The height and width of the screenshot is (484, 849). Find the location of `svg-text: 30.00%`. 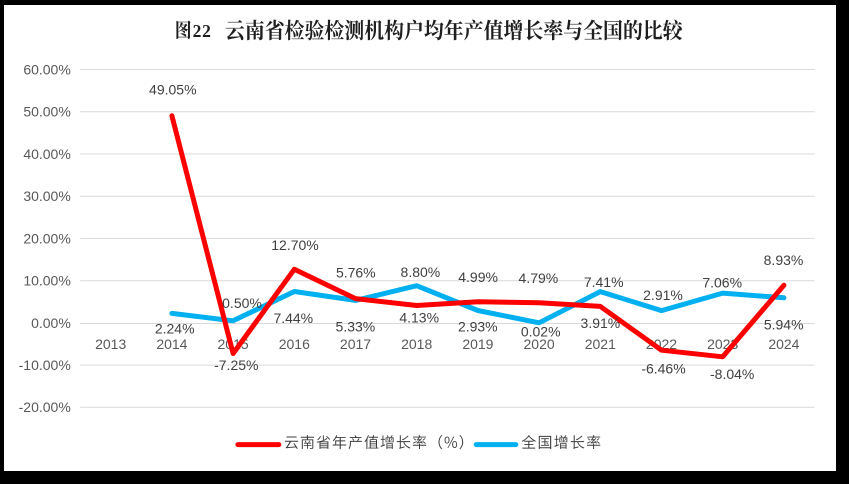

svg-text: 30.00% is located at coordinates (46, 196).